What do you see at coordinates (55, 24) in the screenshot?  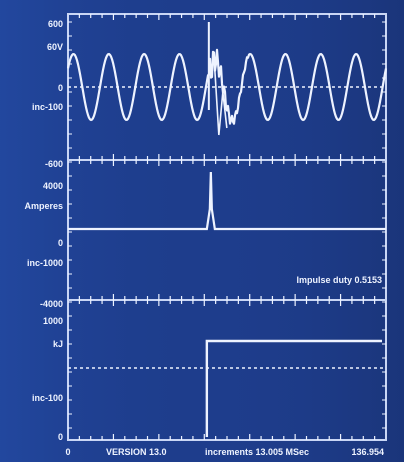 I see `p1-tick-600: 600` at bounding box center [55, 24].